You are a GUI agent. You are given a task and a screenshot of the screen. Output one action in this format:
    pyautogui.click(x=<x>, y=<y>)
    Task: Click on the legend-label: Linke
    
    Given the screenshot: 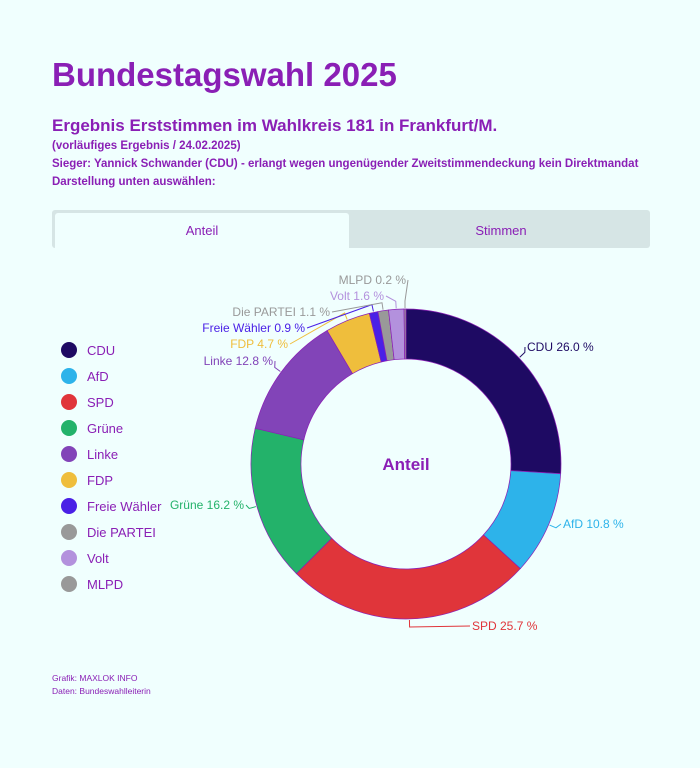 What is the action you would take?
    pyautogui.click(x=103, y=454)
    